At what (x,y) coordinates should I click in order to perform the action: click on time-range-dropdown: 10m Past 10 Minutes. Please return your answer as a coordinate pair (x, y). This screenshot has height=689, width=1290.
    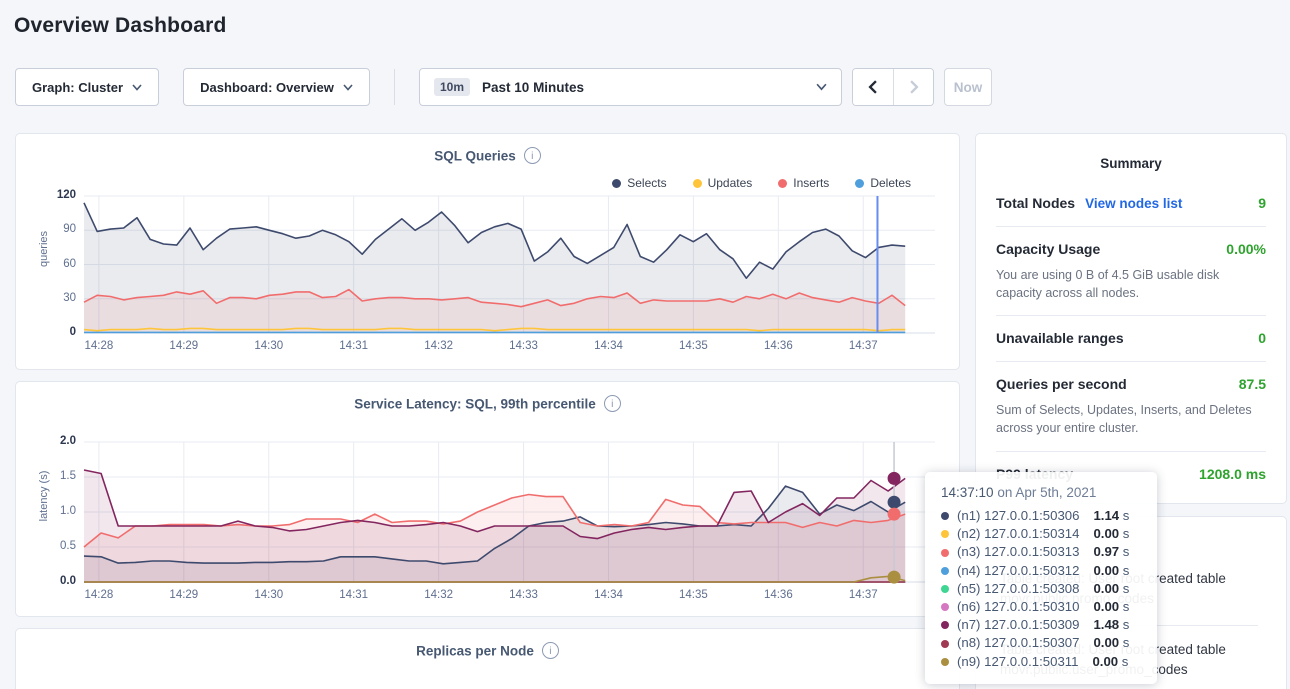
    Looking at the image, I should click on (630, 87).